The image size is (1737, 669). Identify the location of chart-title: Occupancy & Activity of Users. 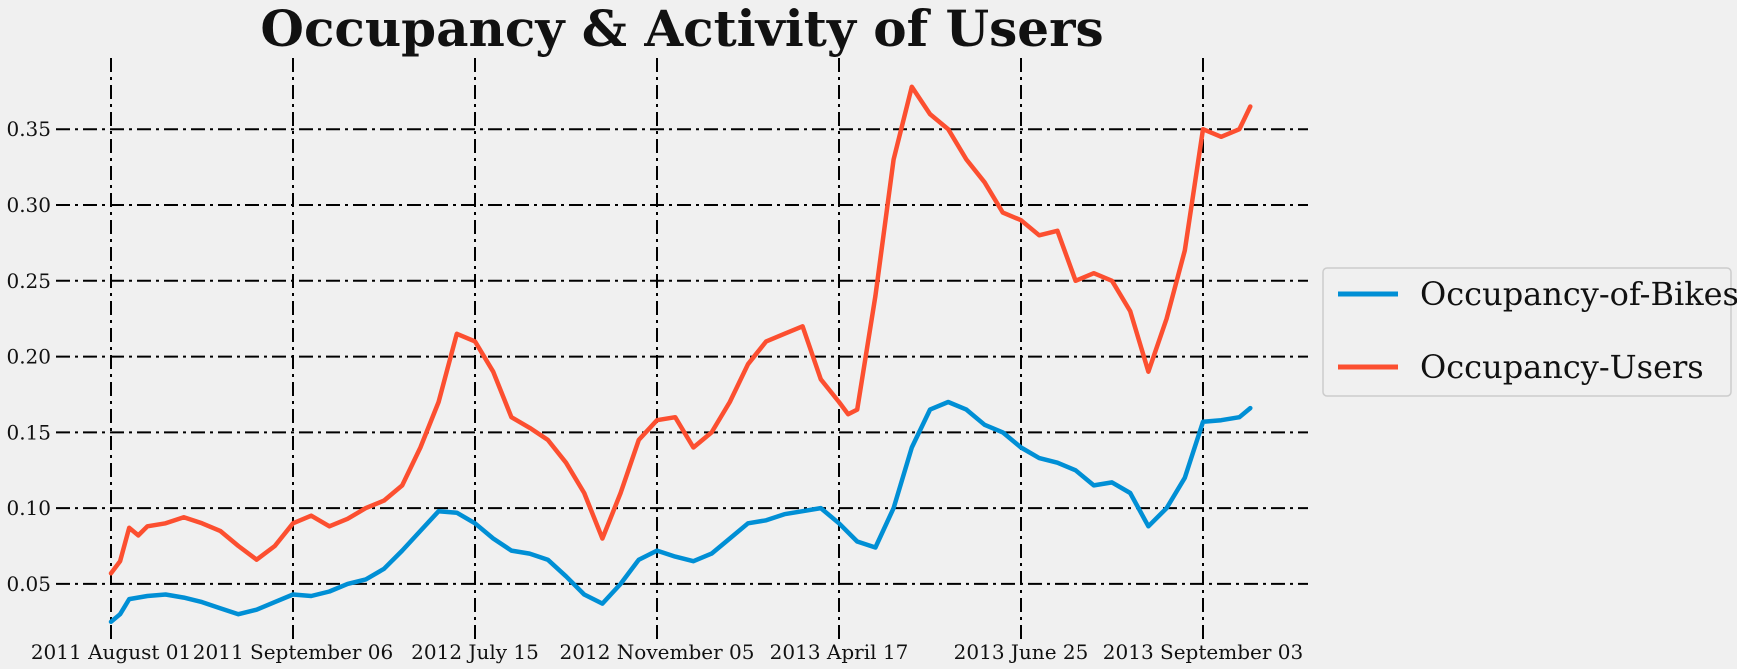
(681, 29).